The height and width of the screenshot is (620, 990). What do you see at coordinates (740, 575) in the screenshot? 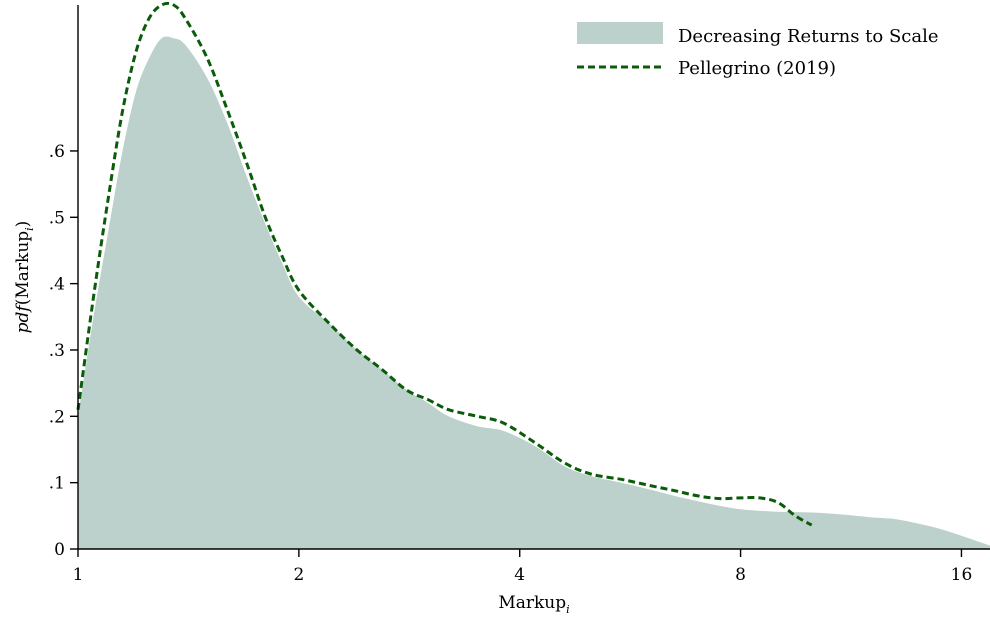
I see `x-tick-label: 8` at bounding box center [740, 575].